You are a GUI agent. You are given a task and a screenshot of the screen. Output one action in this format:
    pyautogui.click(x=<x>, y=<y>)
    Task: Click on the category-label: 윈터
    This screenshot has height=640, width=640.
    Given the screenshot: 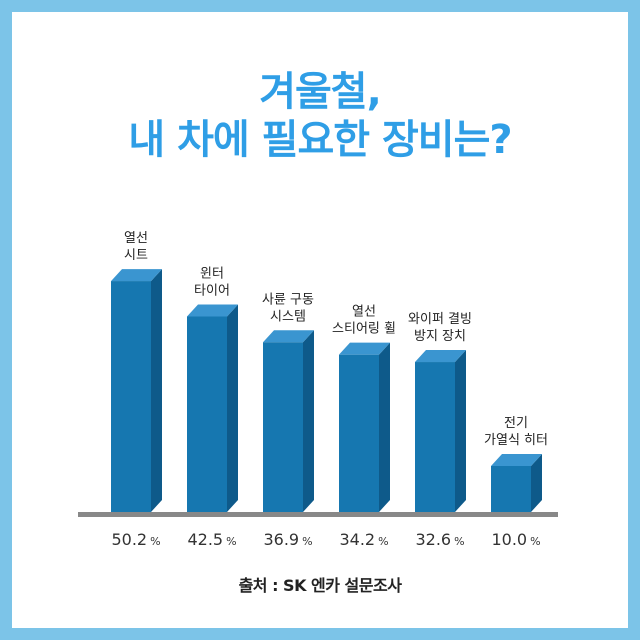 What is the action you would take?
    pyautogui.click(x=212, y=274)
    